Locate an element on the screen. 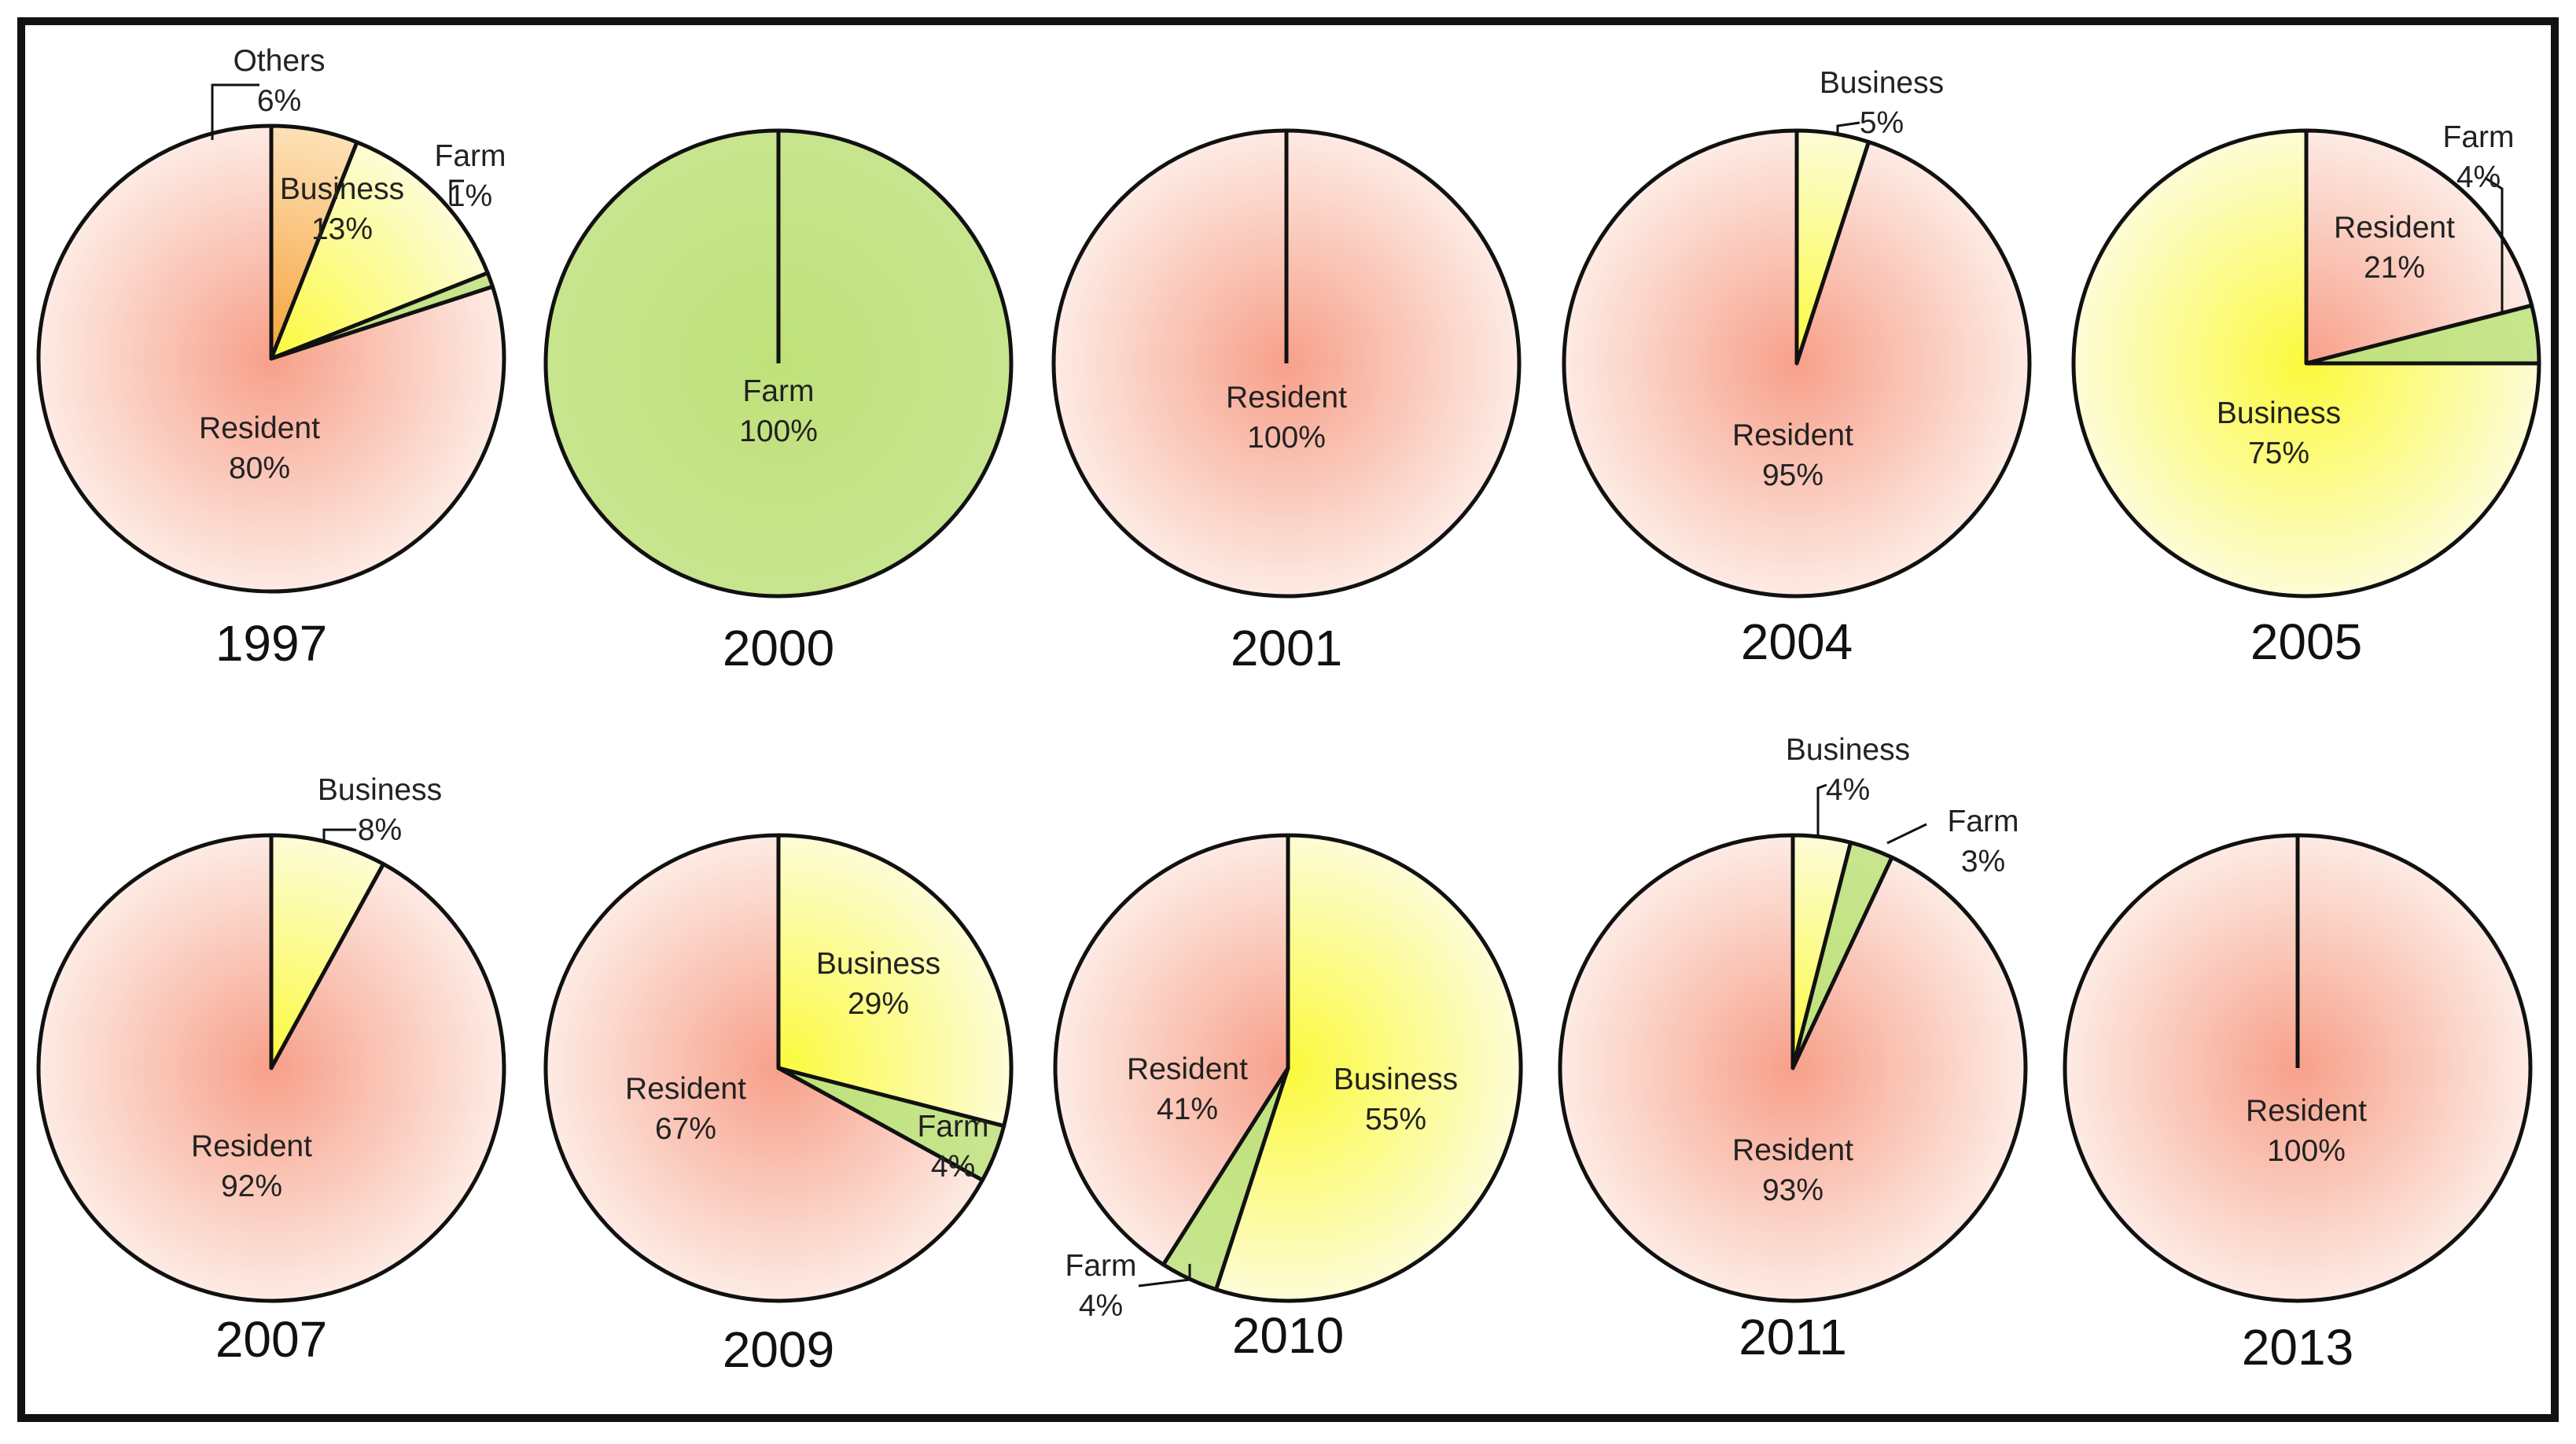 The width and height of the screenshot is (2576, 1444). leader-line-2011-business is located at coordinates (1821, 811).